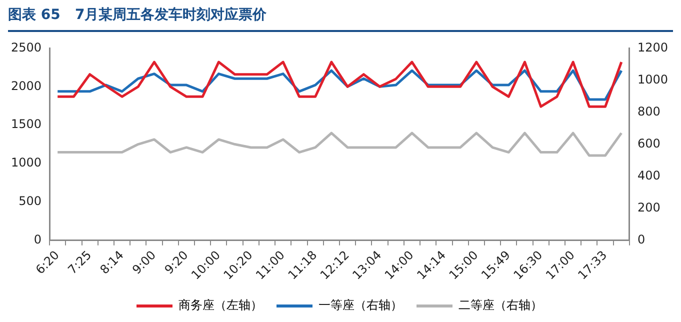 This screenshot has width=681, height=322. Describe the element at coordinates (652, 47) in the screenshot. I see `y2-tick-label: 1200` at that location.